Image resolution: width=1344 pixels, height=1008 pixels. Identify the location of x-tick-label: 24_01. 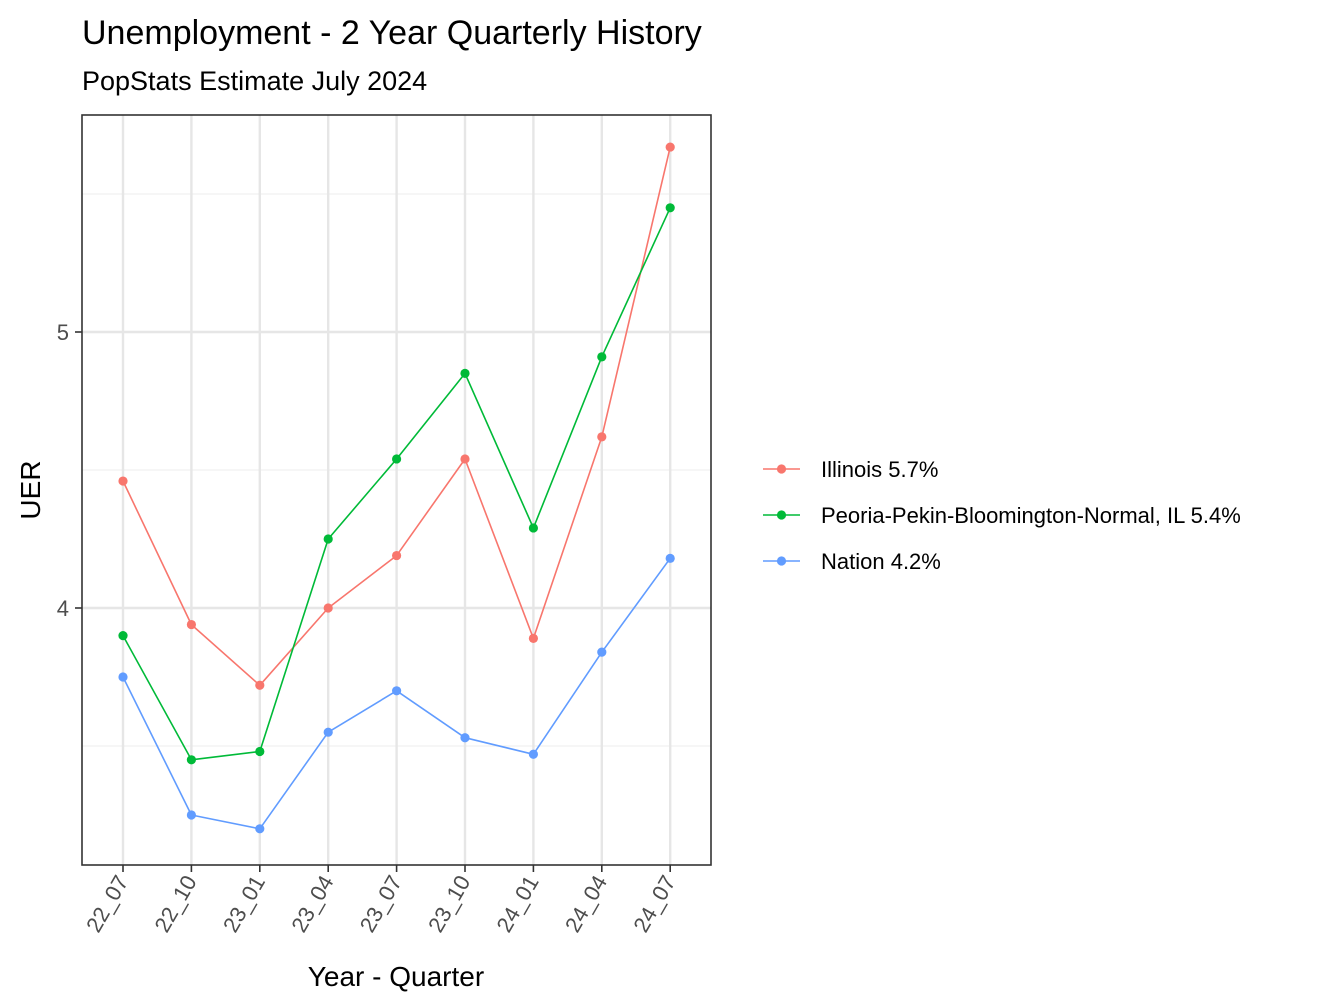
(517, 903).